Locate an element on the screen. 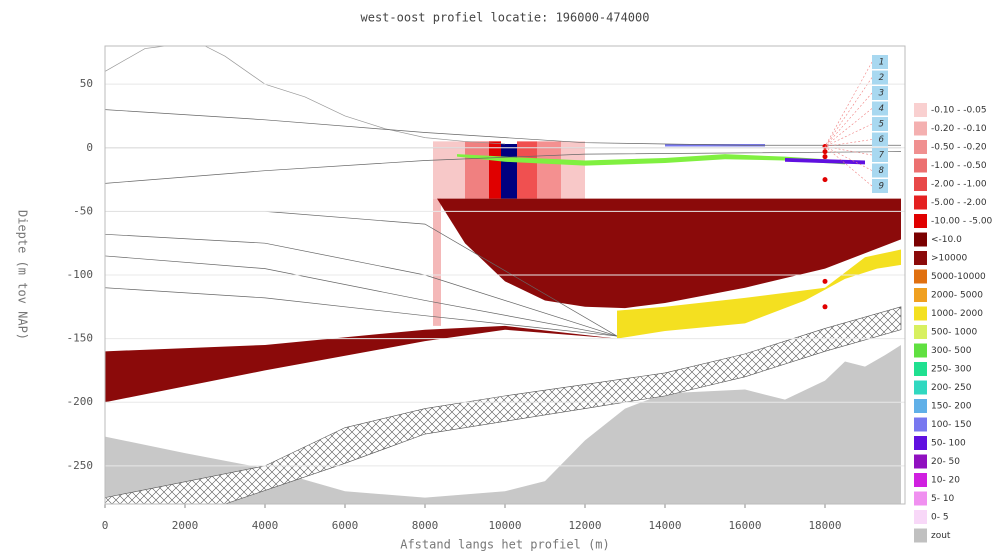  legend-label: 100- 150 is located at coordinates (951, 425).